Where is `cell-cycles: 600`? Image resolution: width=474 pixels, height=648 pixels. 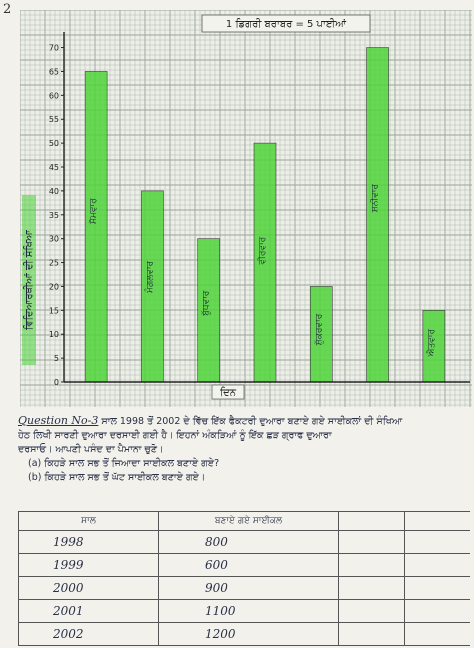 cell-cycles: 600 is located at coordinates (248, 565).